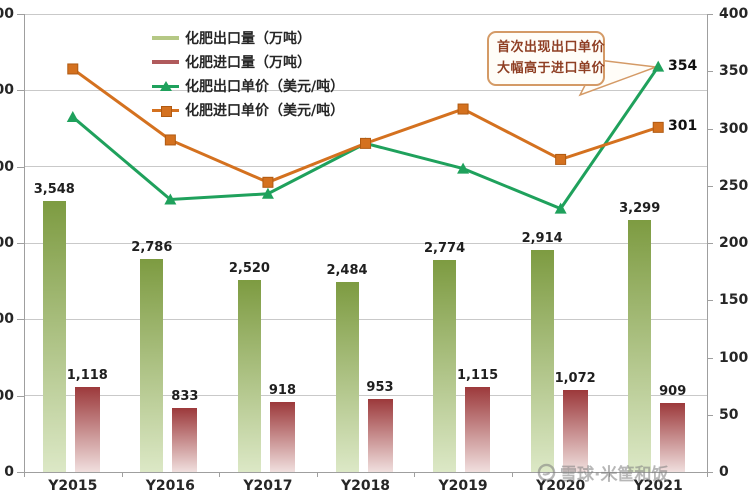  Describe the element at coordinates (445, 249) in the screenshot. I see `export-volume-value-label: 2,774` at that location.